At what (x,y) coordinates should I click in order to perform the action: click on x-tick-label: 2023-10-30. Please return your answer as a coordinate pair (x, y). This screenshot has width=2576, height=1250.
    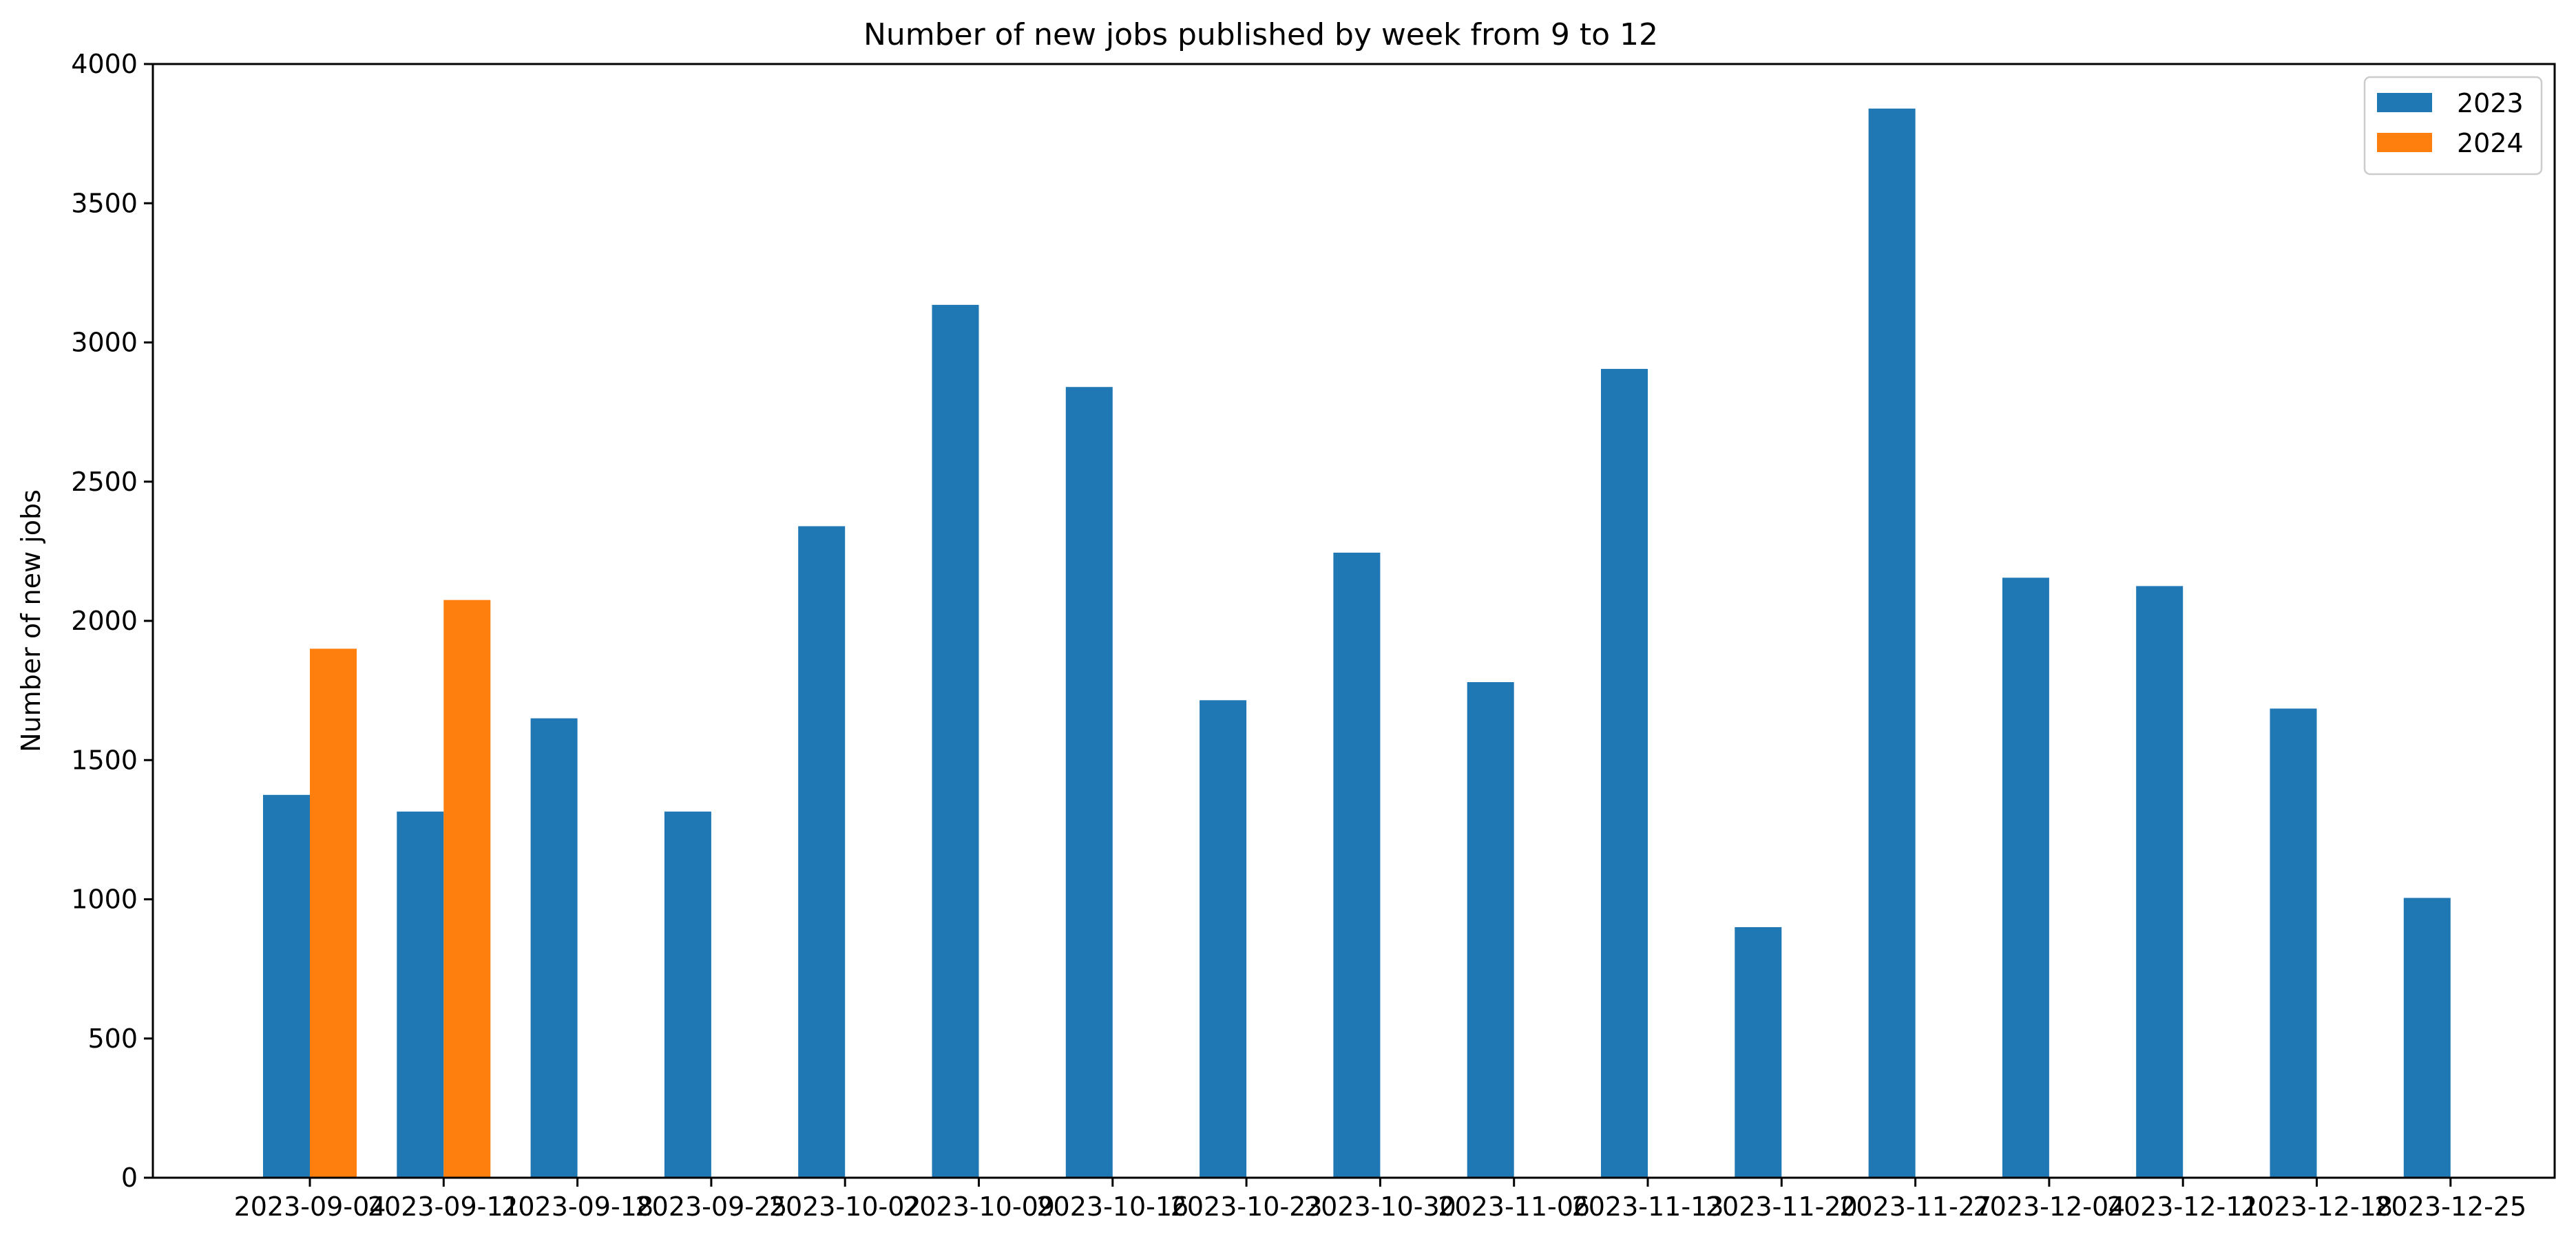
    Looking at the image, I should click on (1380, 1206).